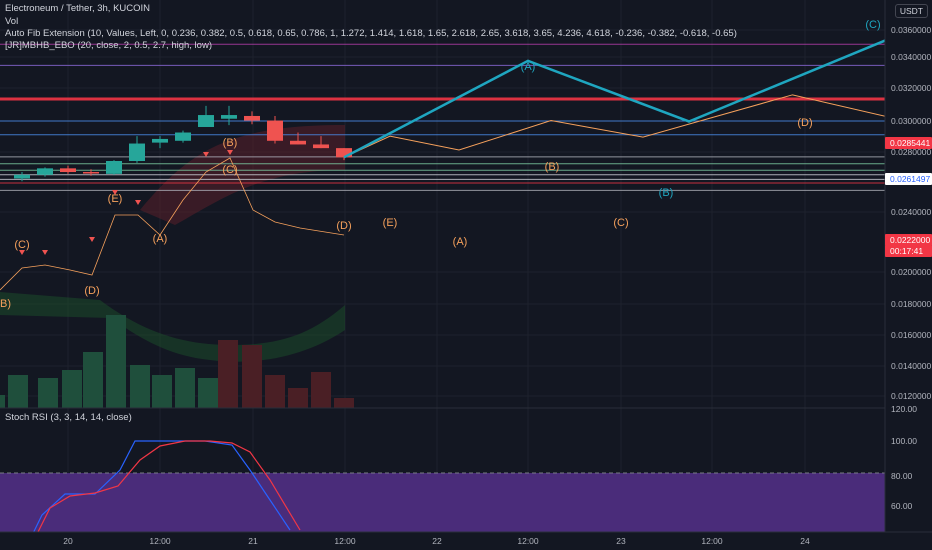 The image size is (932, 550). I want to click on price-wave-line, so click(172, 224).